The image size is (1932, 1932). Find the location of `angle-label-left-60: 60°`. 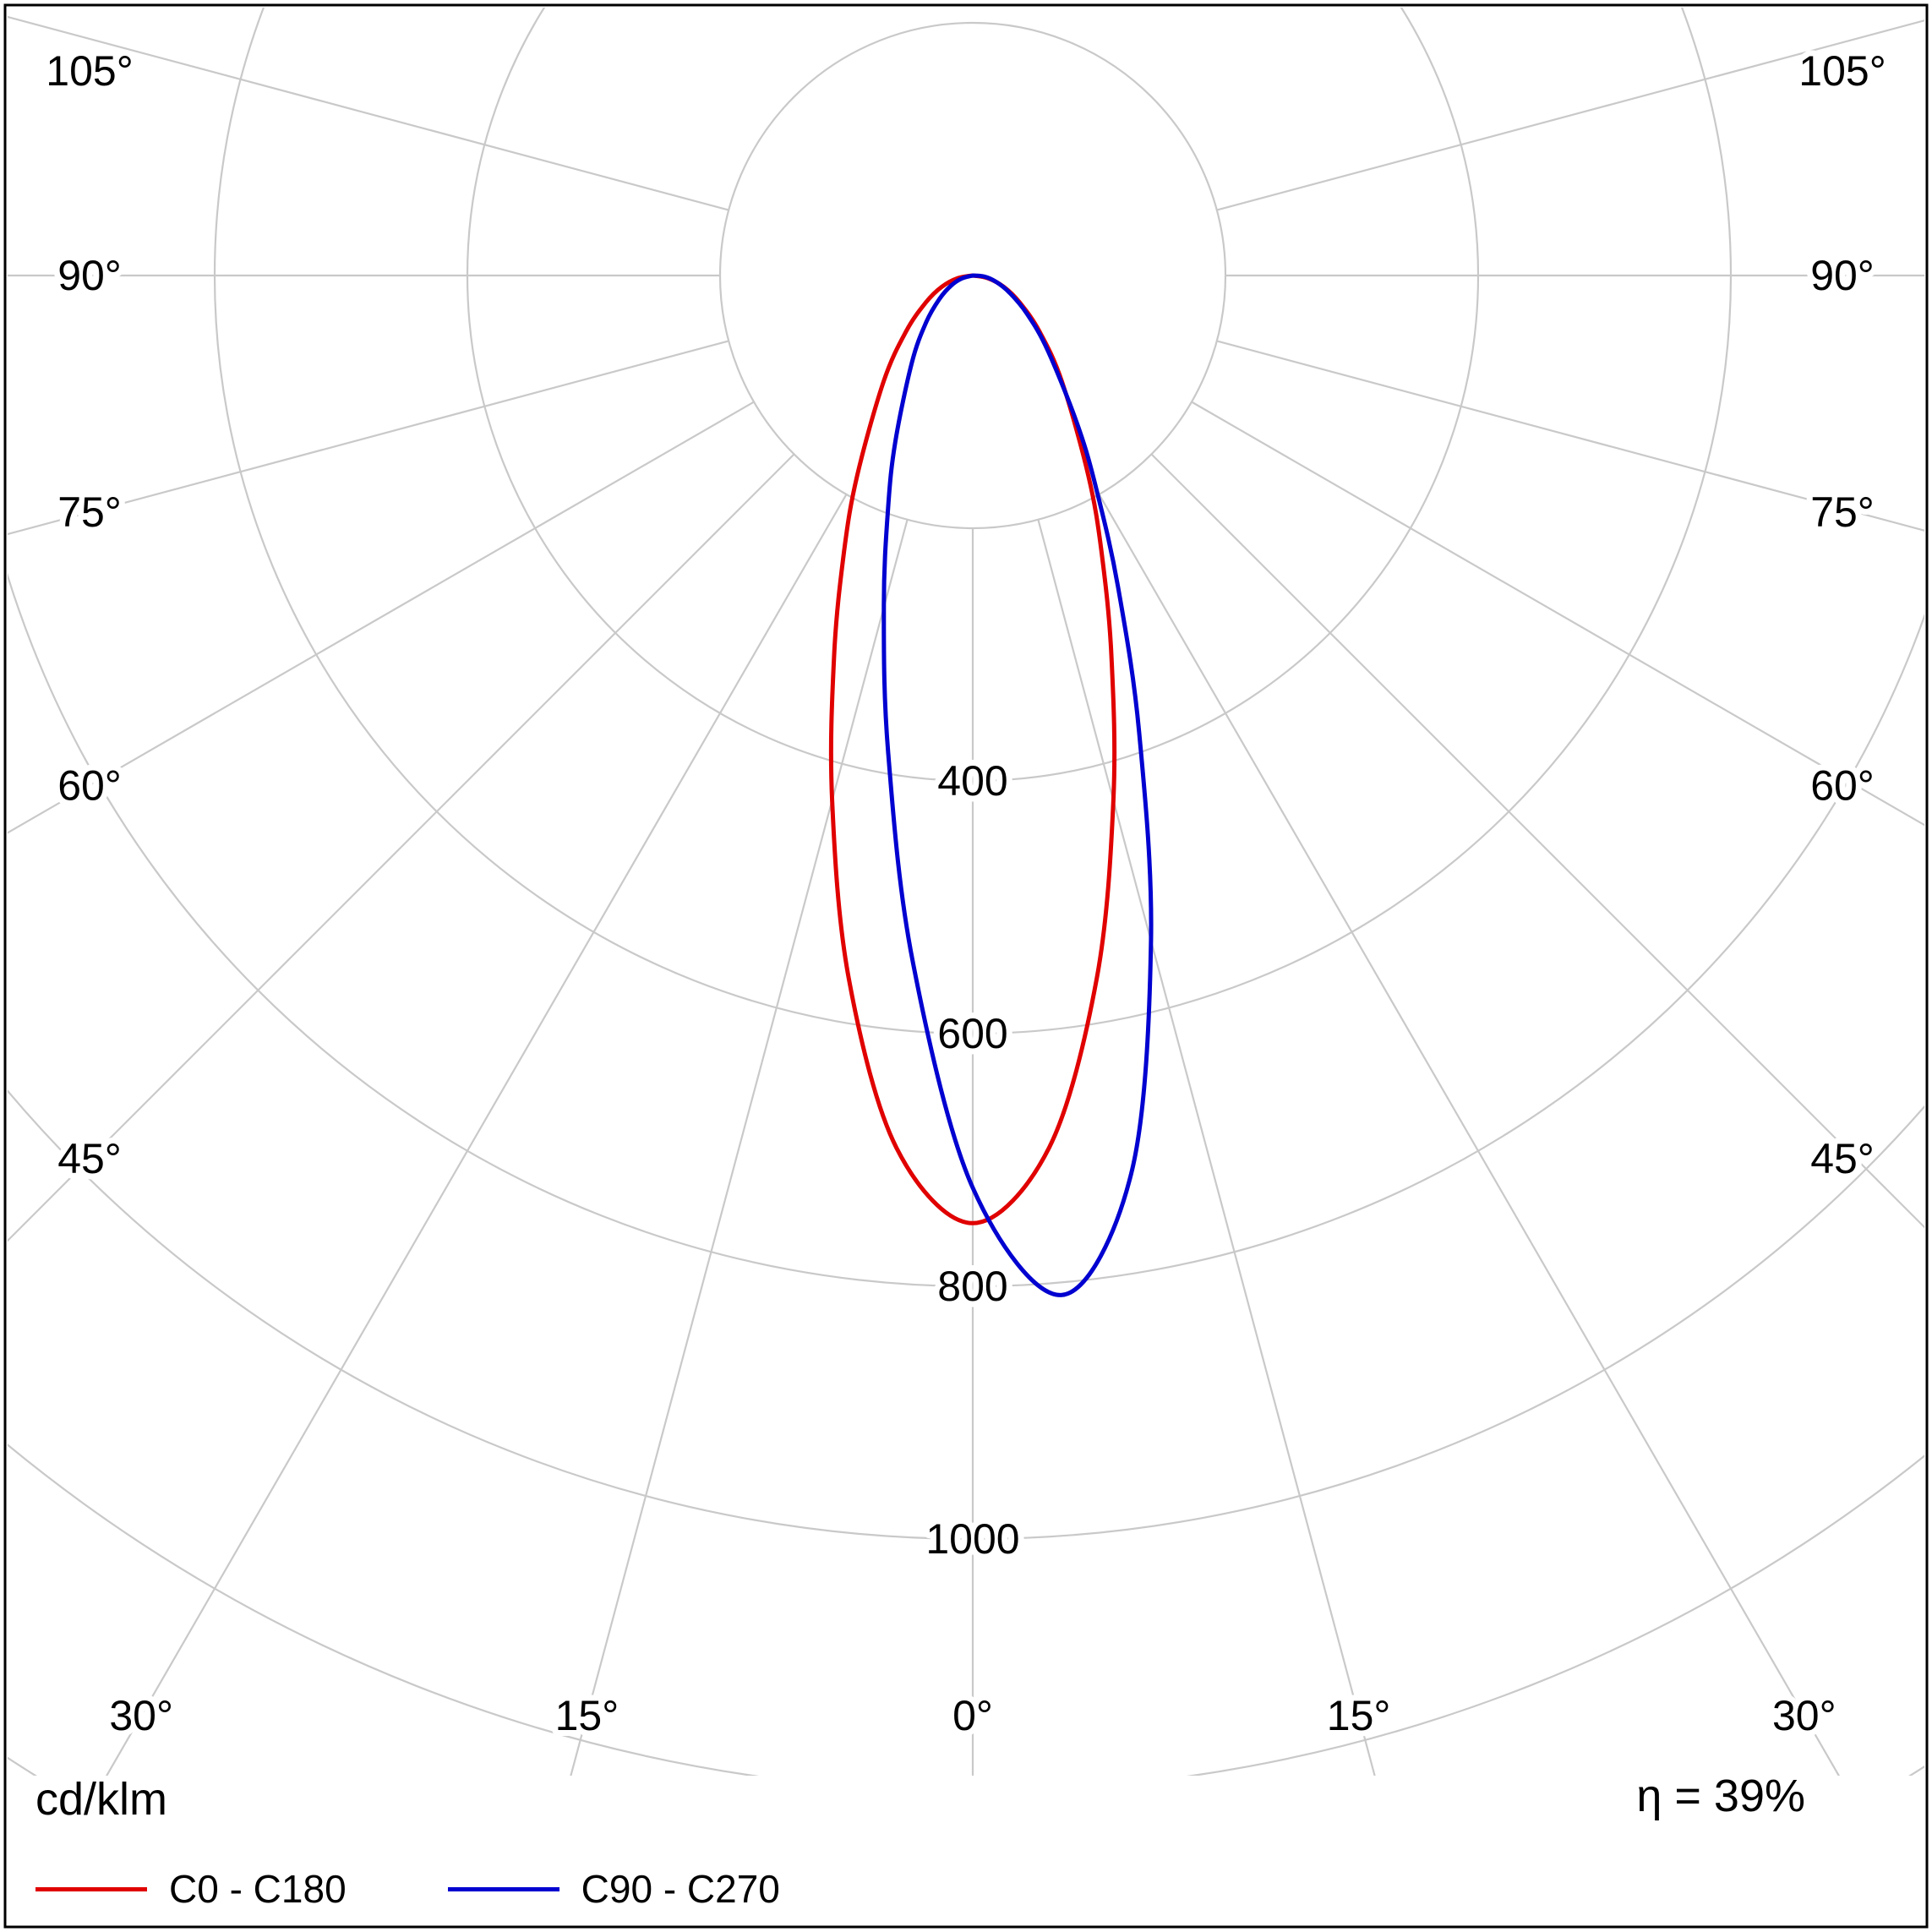

angle-label-left-60: 60° is located at coordinates (89, 785).